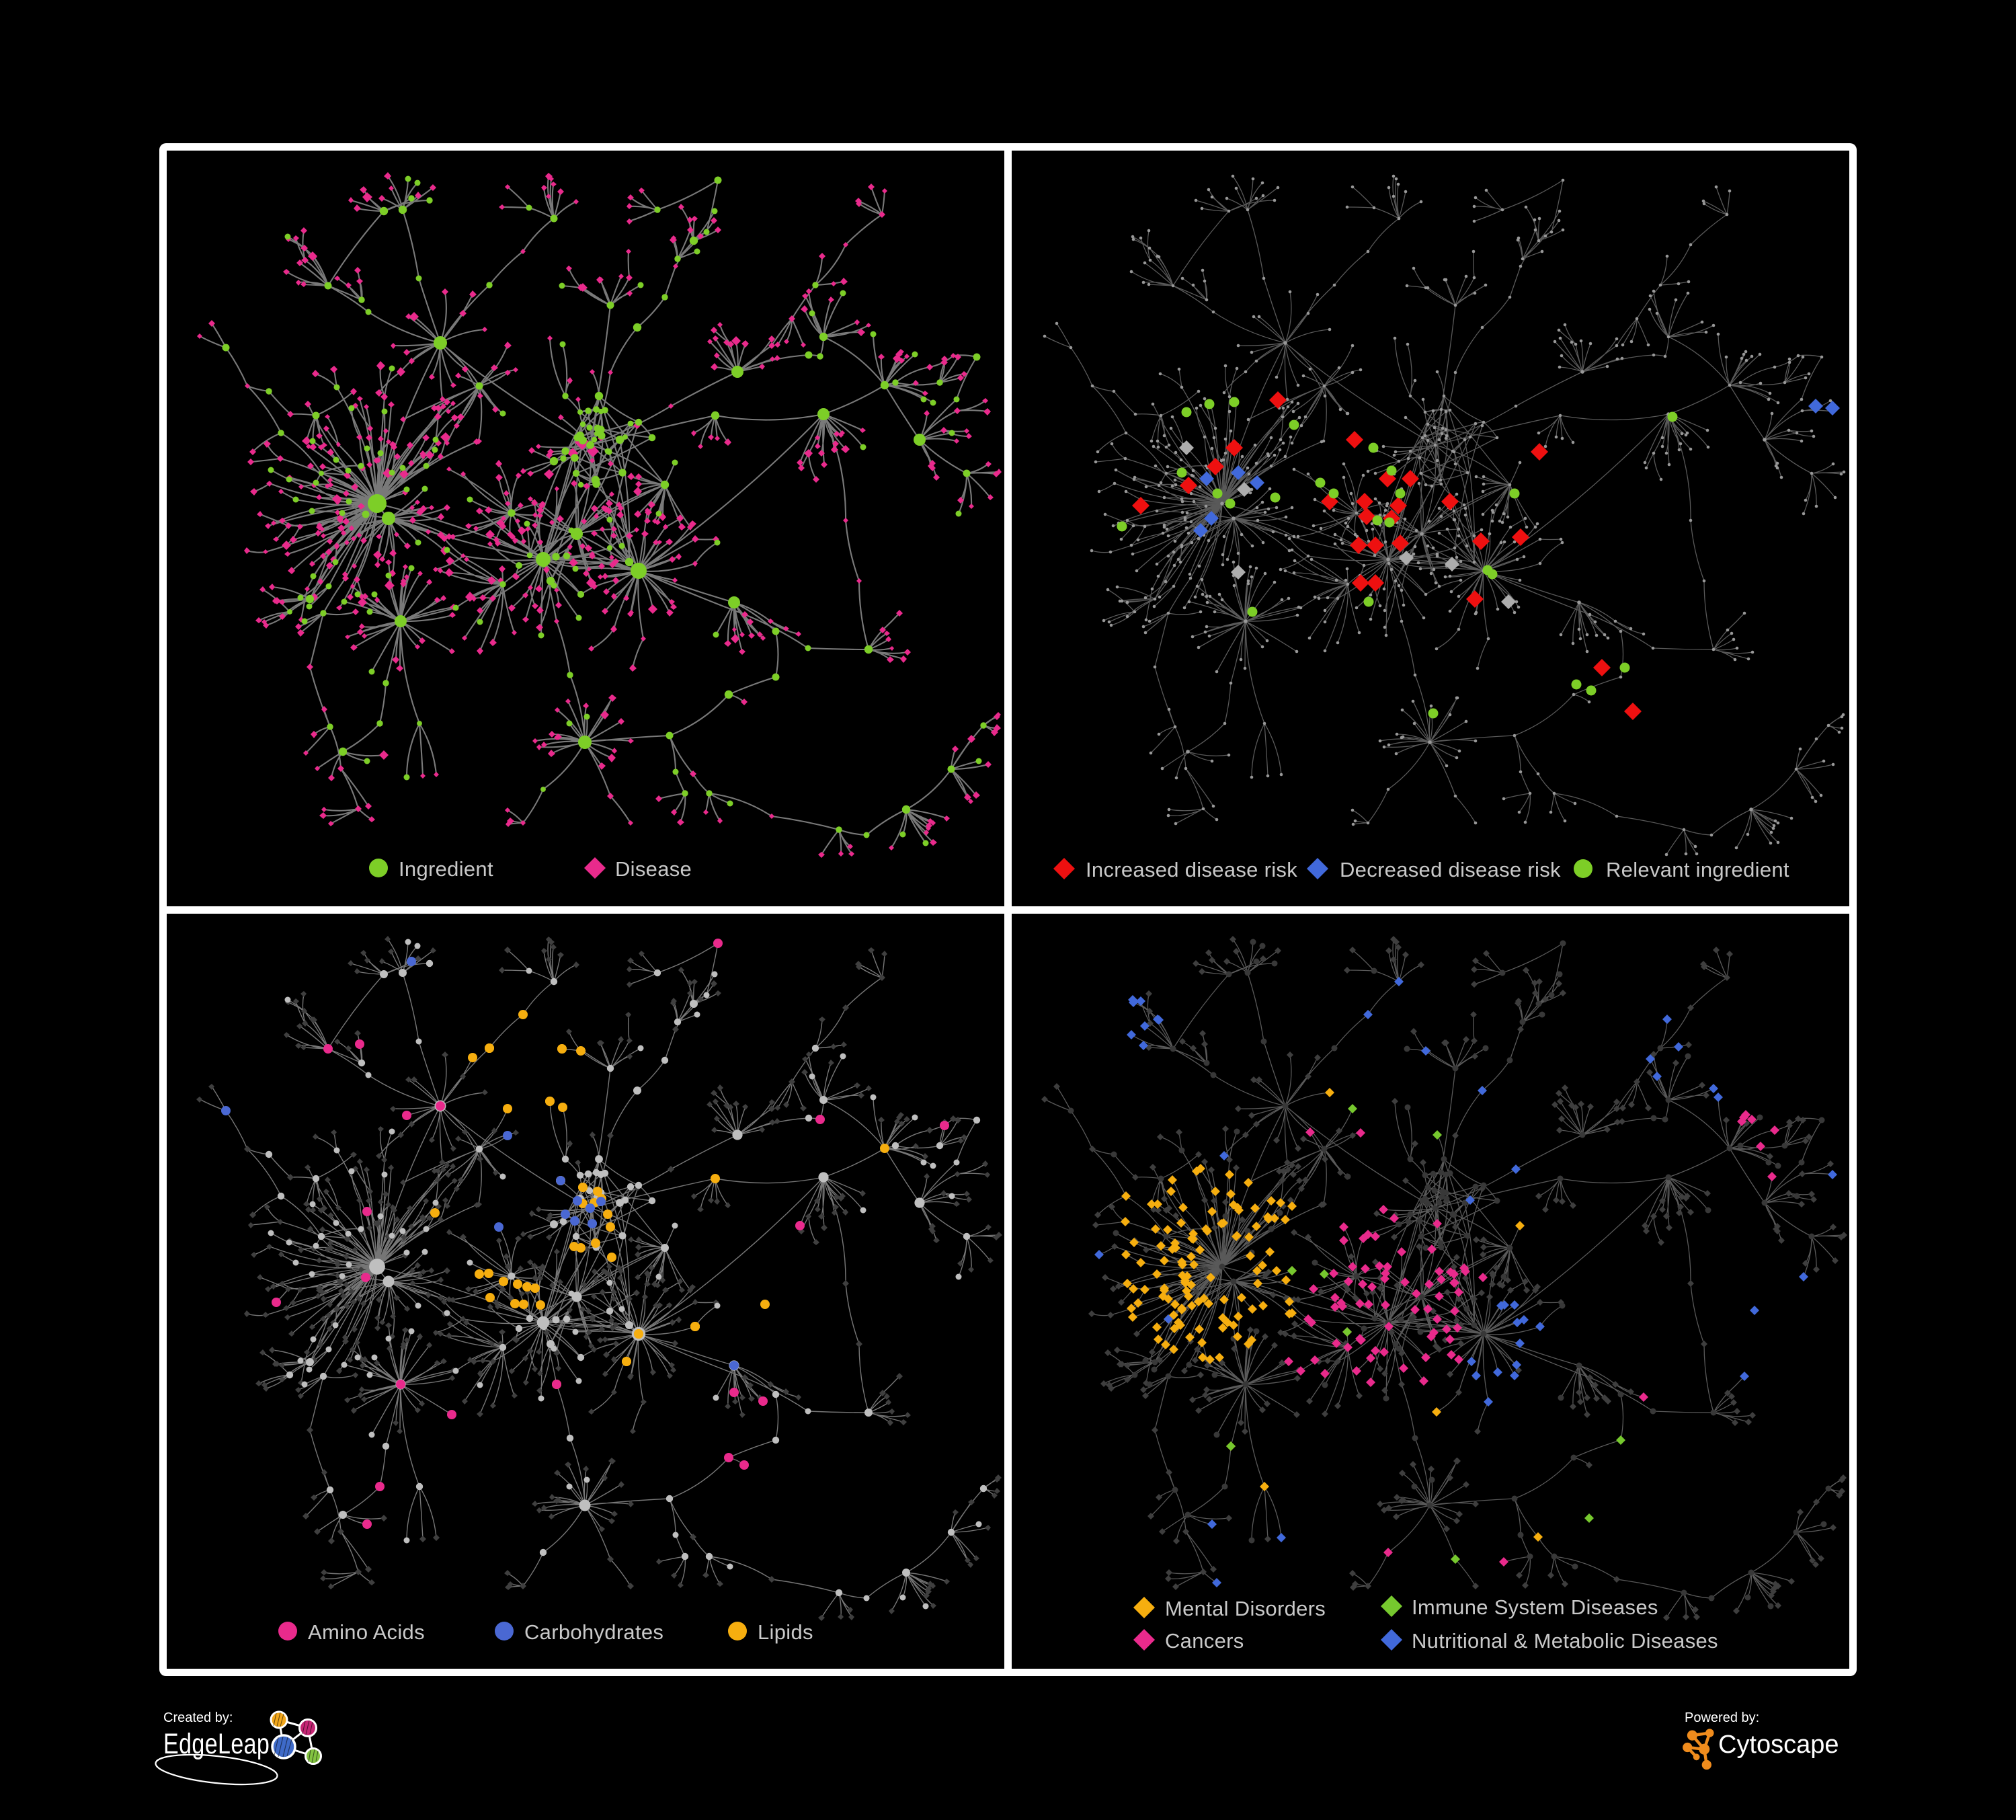  Describe the element at coordinates (1204, 1641) in the screenshot. I see `svg-text: Cancers` at that location.